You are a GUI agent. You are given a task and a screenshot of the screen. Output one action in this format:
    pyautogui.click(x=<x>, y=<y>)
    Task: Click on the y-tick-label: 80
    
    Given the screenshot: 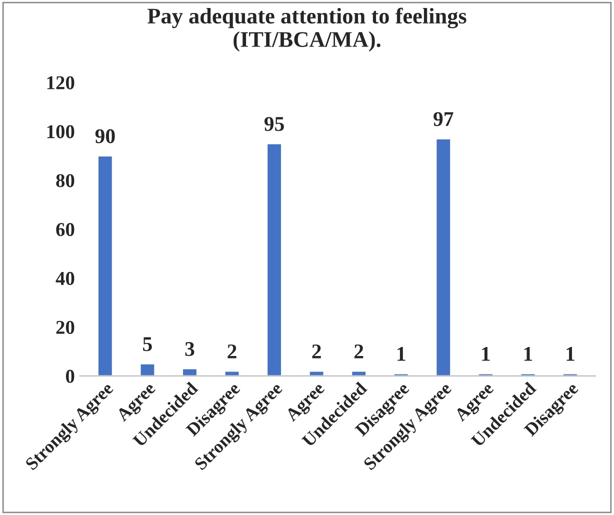 What is the action you would take?
    pyautogui.click(x=65, y=181)
    